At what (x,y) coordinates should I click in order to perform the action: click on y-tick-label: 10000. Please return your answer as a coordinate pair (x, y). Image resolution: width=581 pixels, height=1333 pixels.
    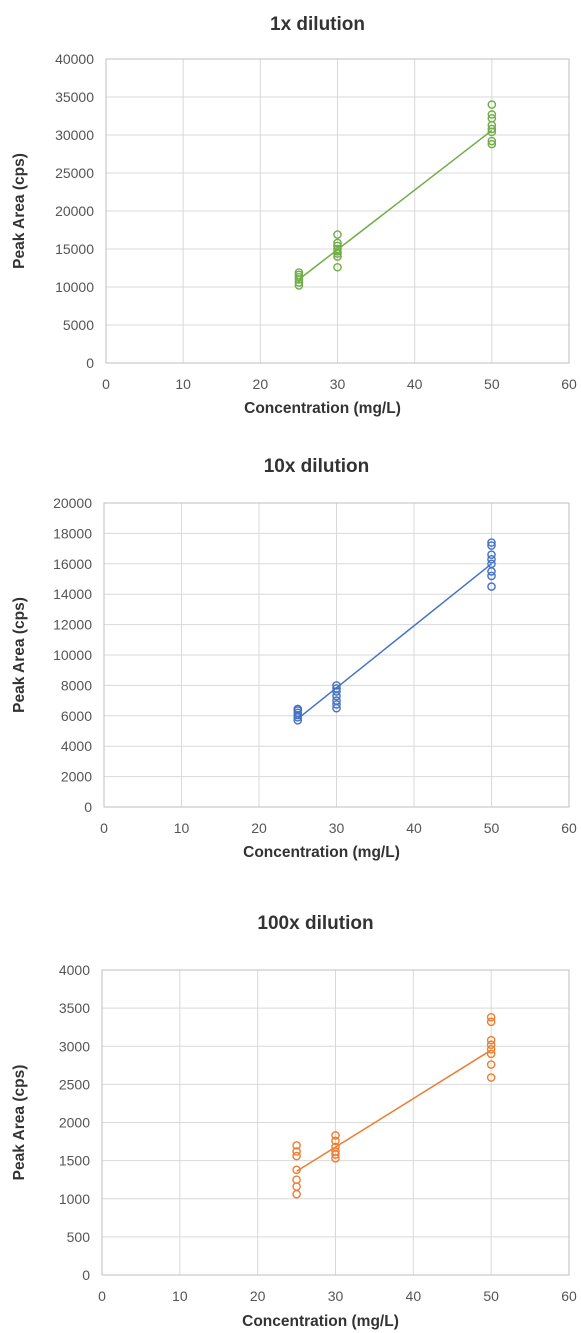
    Looking at the image, I should click on (74, 287).